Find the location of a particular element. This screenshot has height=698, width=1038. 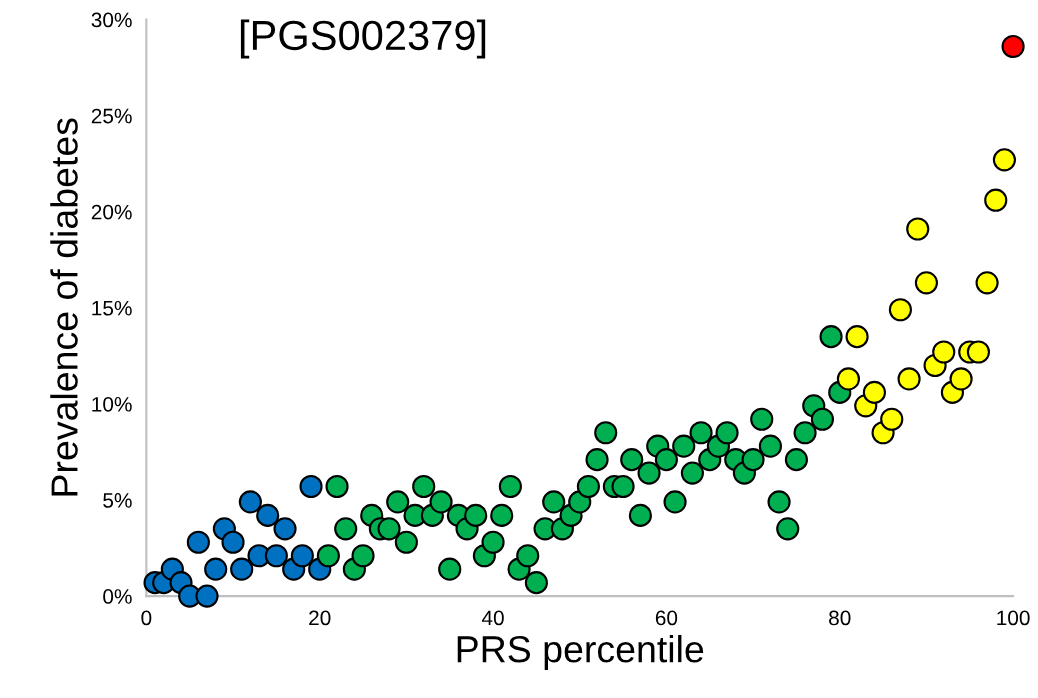

y-tick-label: 5% is located at coordinates (117, 500).